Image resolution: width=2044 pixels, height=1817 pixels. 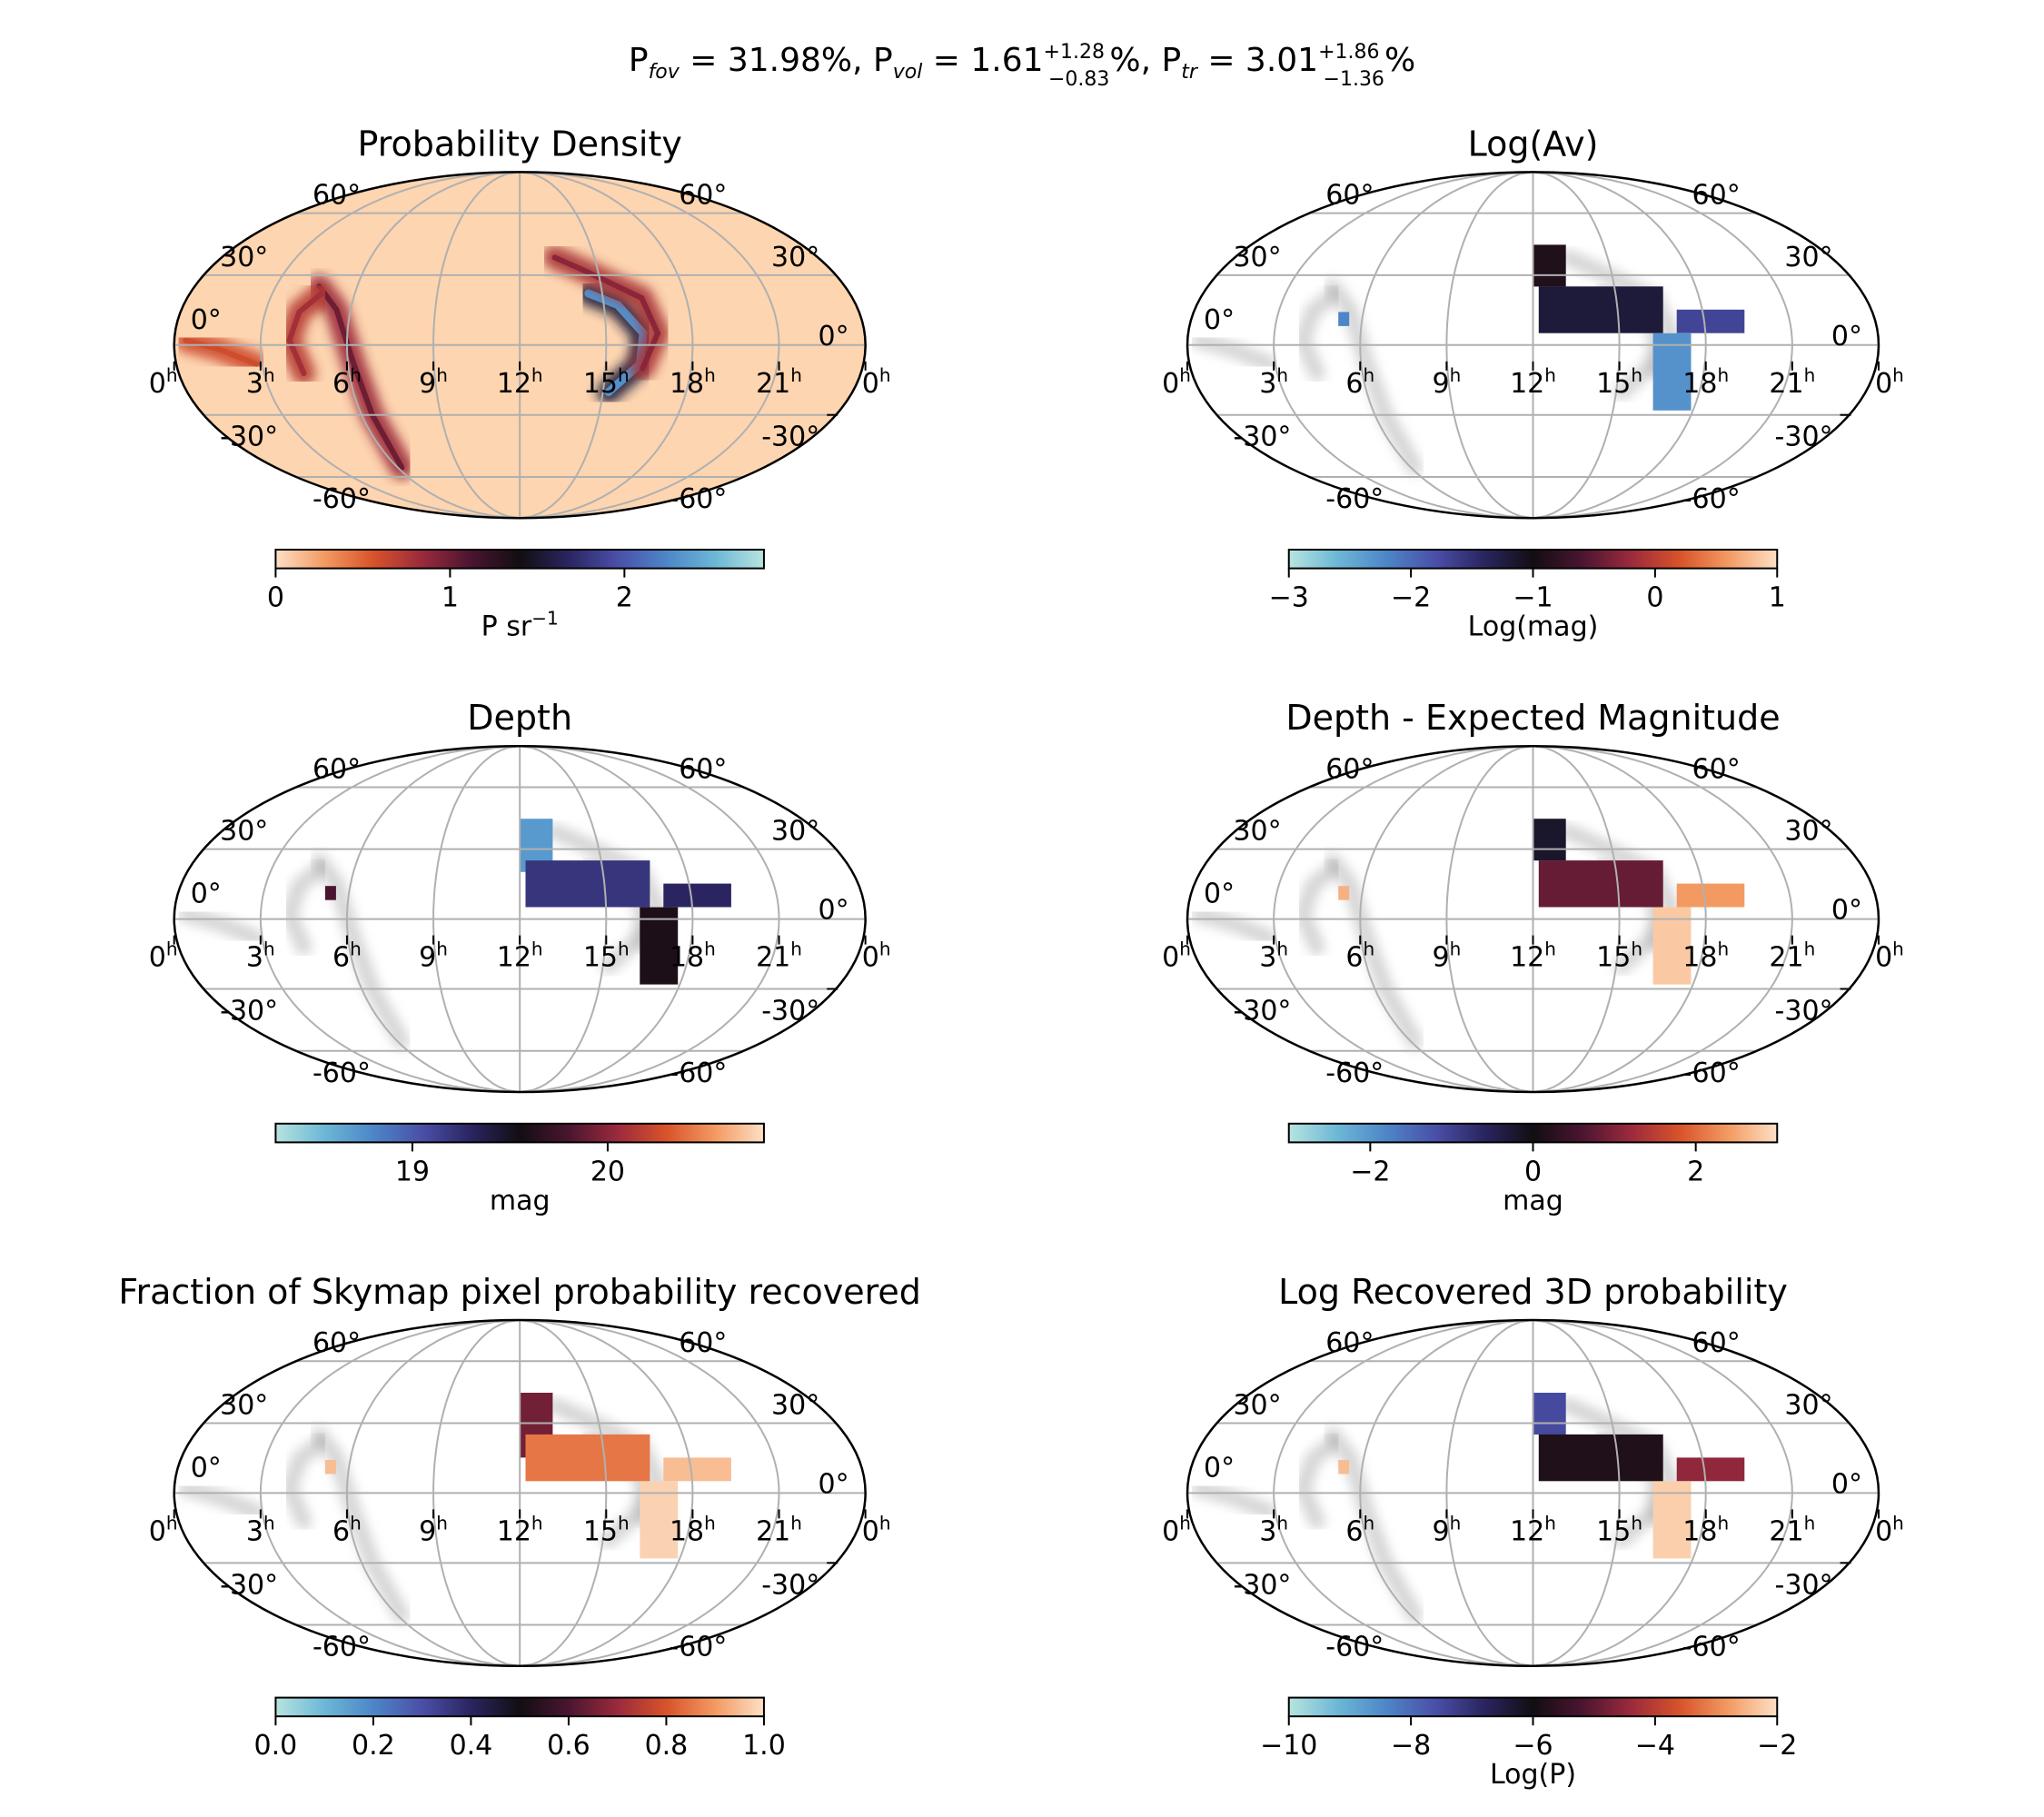 I want to click on colorbar-tick-label: 19, so click(x=413, y=1171).